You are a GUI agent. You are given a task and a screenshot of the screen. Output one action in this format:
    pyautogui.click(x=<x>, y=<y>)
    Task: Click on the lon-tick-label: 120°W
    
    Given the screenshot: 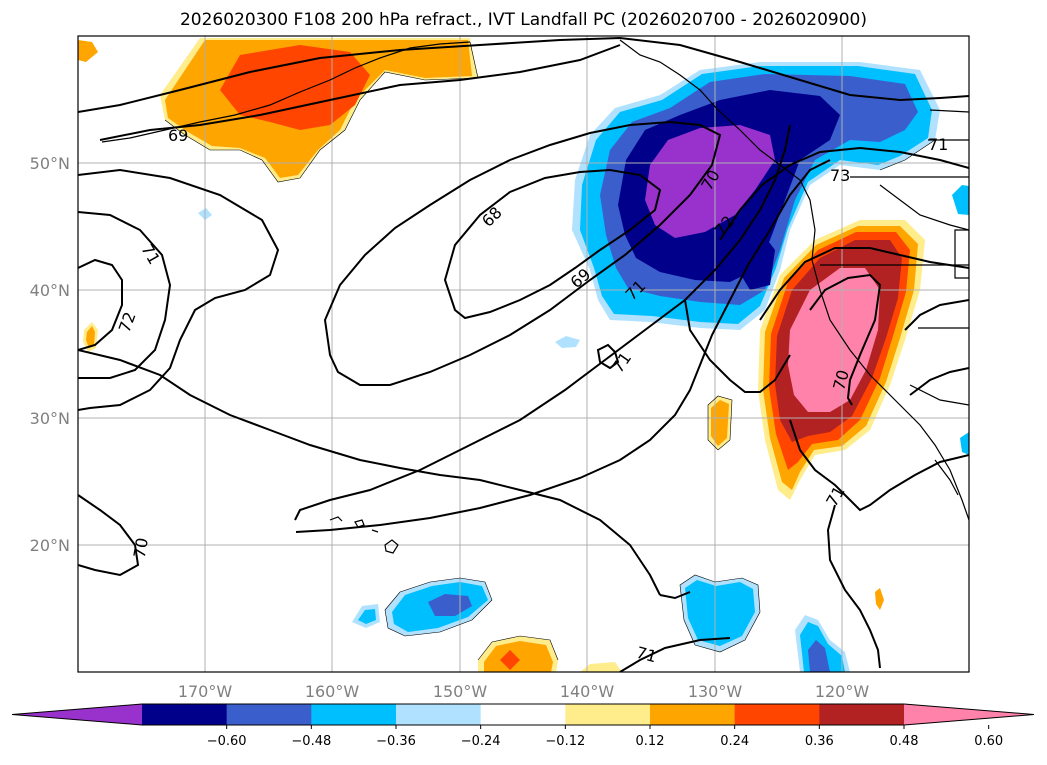 What is the action you would take?
    pyautogui.click(x=842, y=691)
    